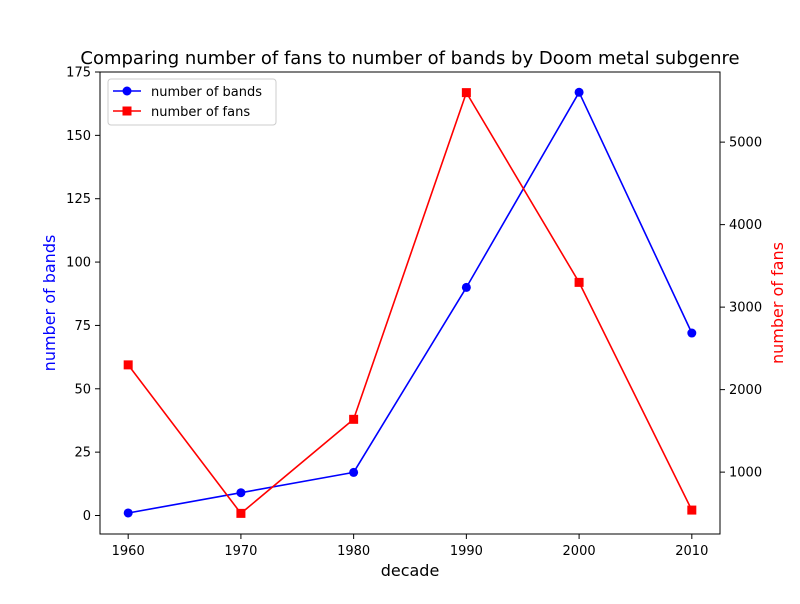 The image size is (800, 604). Describe the element at coordinates (206, 92) in the screenshot. I see `legend-label-bands: number of bands` at that location.